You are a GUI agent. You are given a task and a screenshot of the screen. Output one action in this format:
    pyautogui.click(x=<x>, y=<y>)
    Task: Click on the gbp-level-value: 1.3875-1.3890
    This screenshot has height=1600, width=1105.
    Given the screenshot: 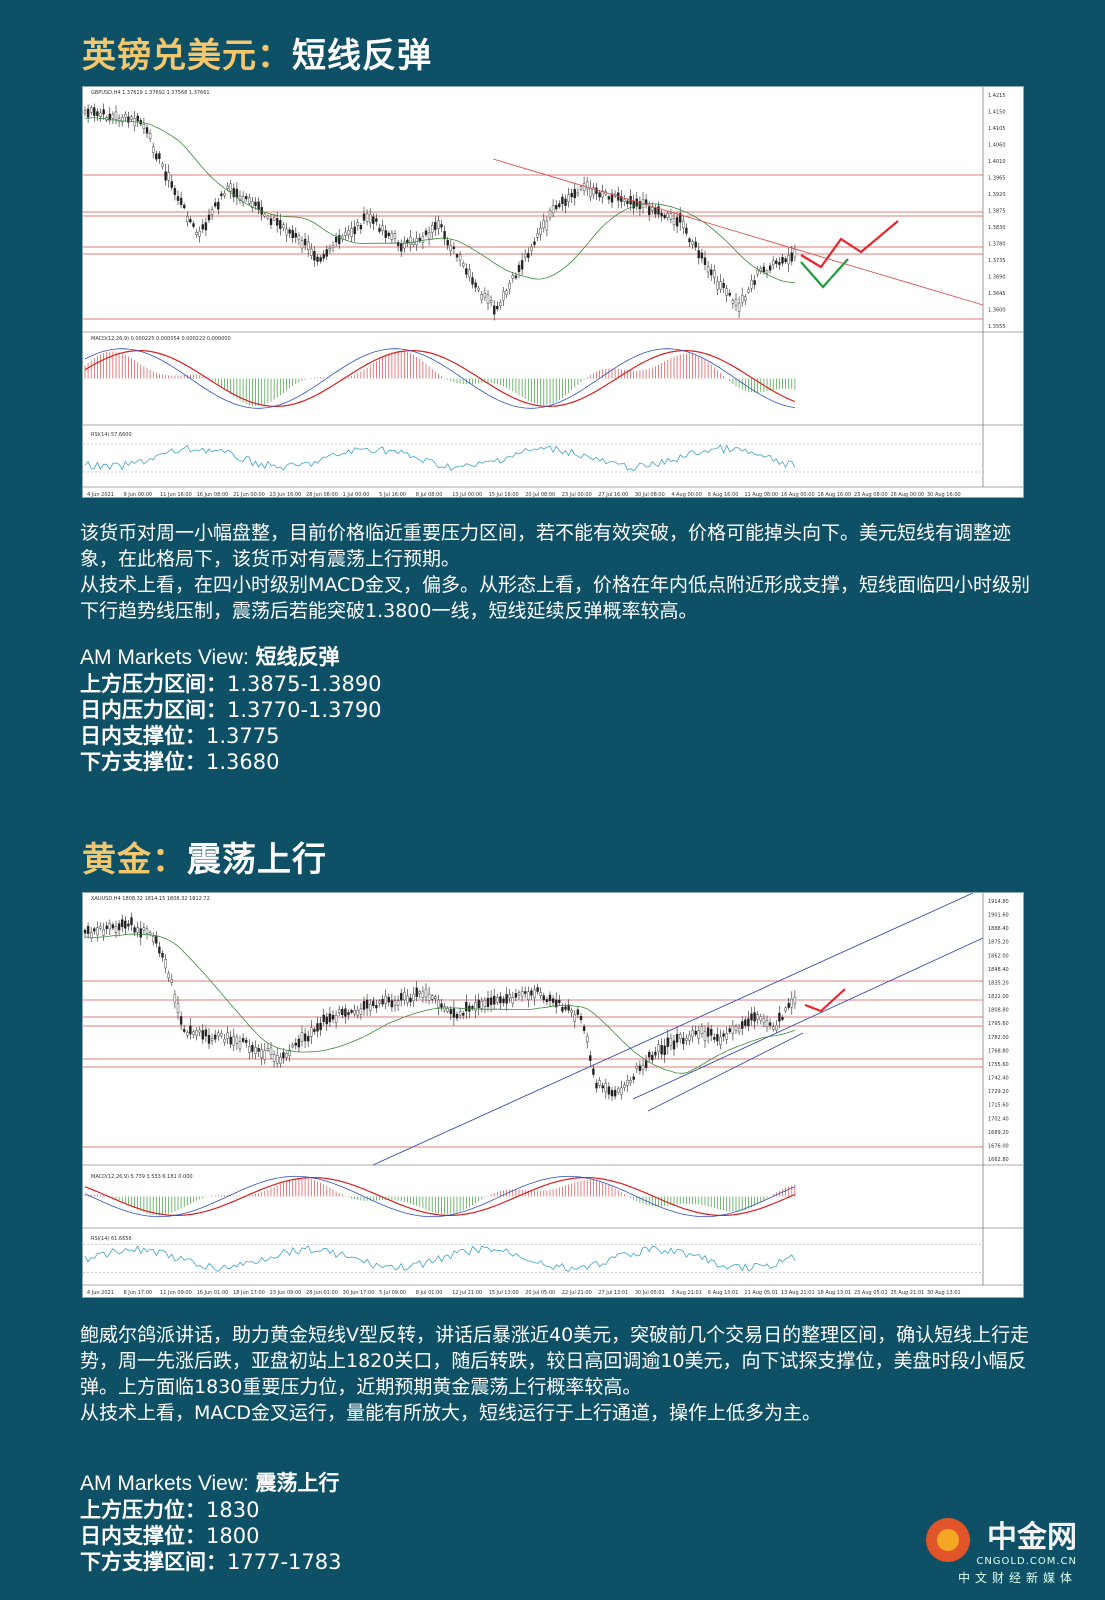 What is the action you would take?
    pyautogui.click(x=304, y=684)
    